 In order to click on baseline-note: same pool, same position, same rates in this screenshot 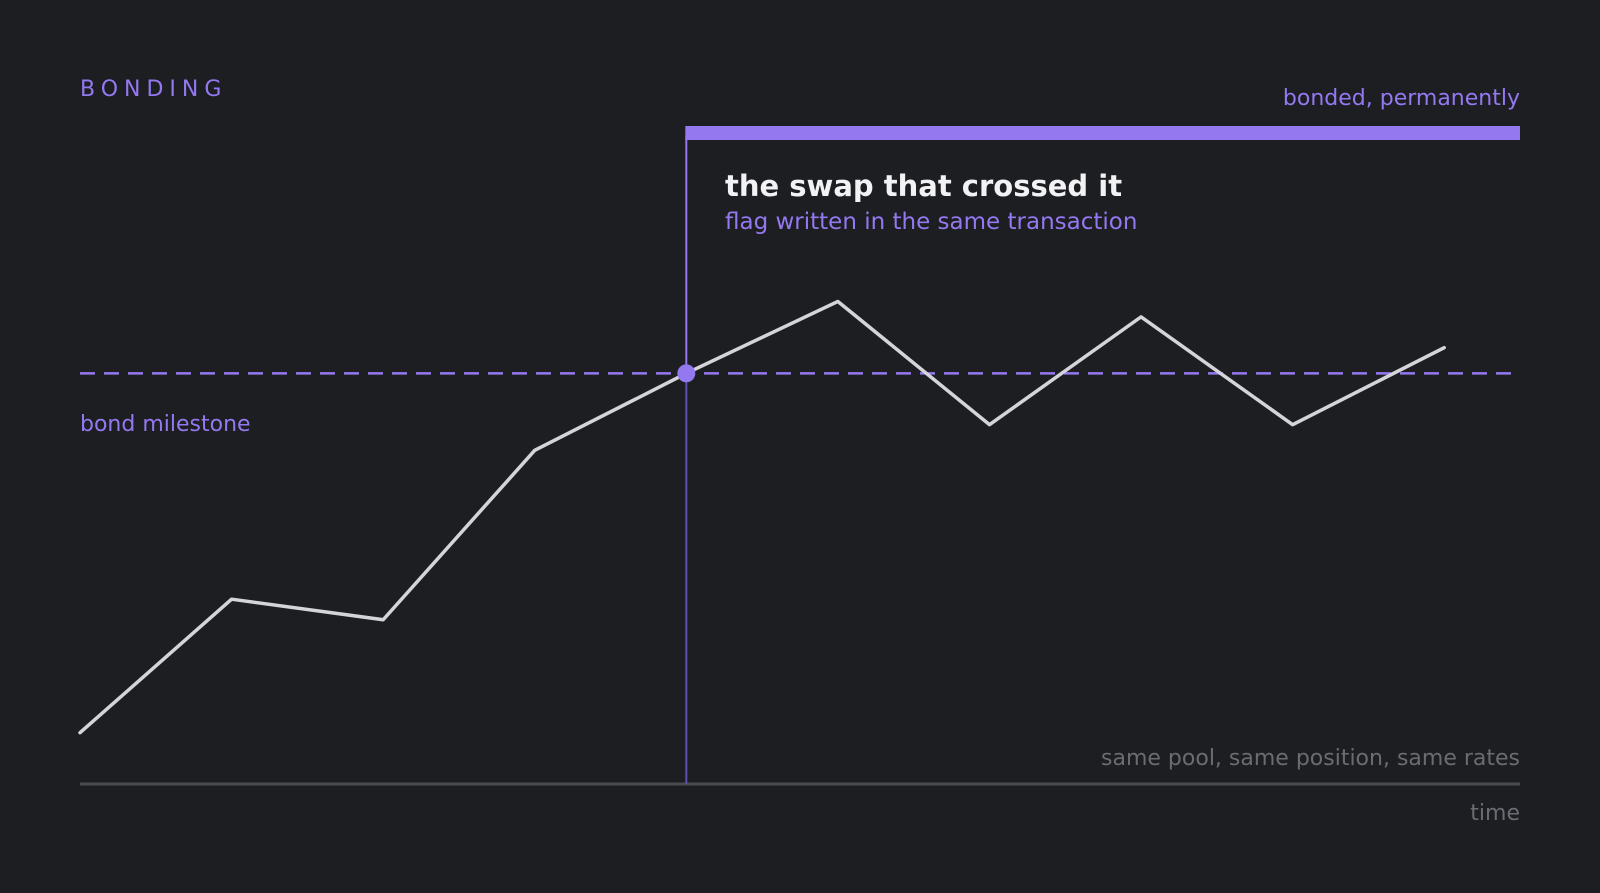, I will do `click(1310, 758)`.